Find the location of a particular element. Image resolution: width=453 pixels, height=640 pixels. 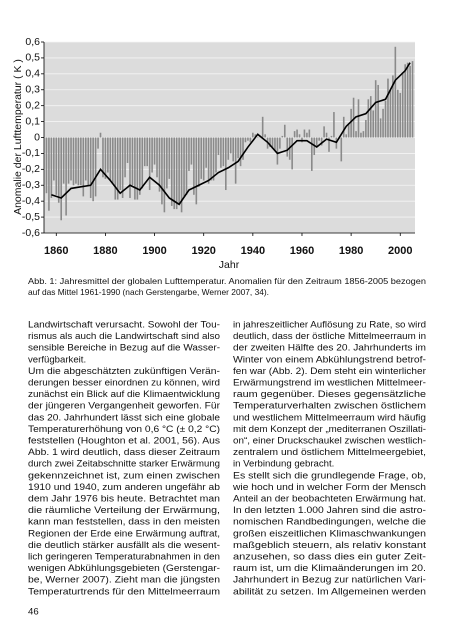

body-text-line: be, Werner 2007). Zieht man die jüngsten is located at coordinates (124, 580).